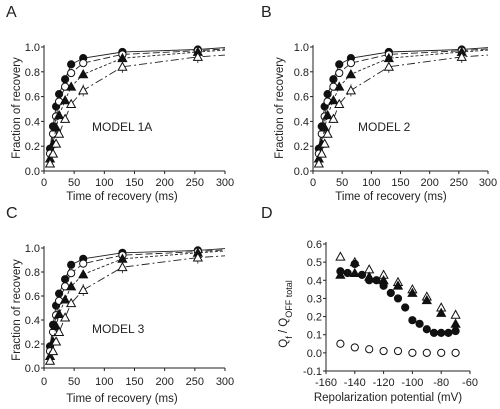 The width and height of the screenshot is (500, 409). What do you see at coordinates (314, 245) in the screenshot?
I see `y-tick-label-4-7: 0.6` at bounding box center [314, 245].